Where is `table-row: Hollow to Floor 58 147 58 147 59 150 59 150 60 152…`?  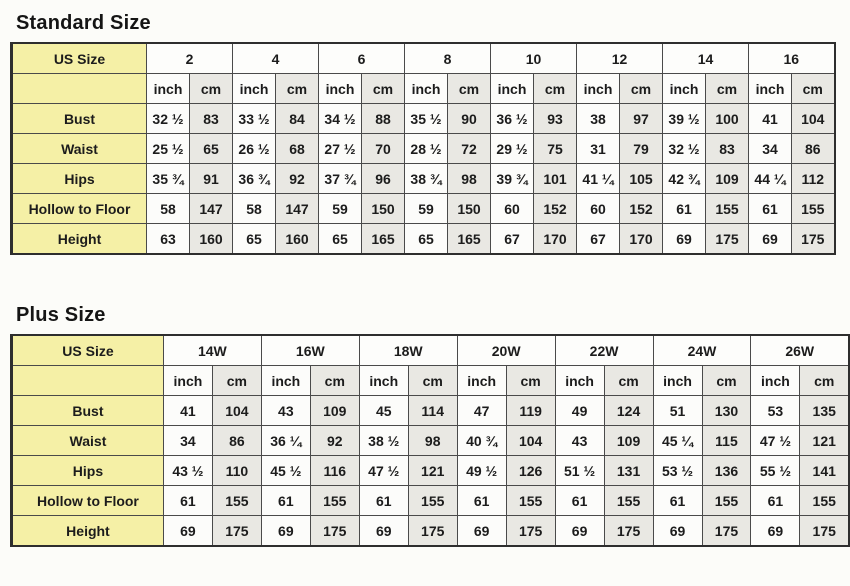 table-row: Hollow to Floor 58 147 58 147 59 150 59 150 60 152… is located at coordinates (423, 208).